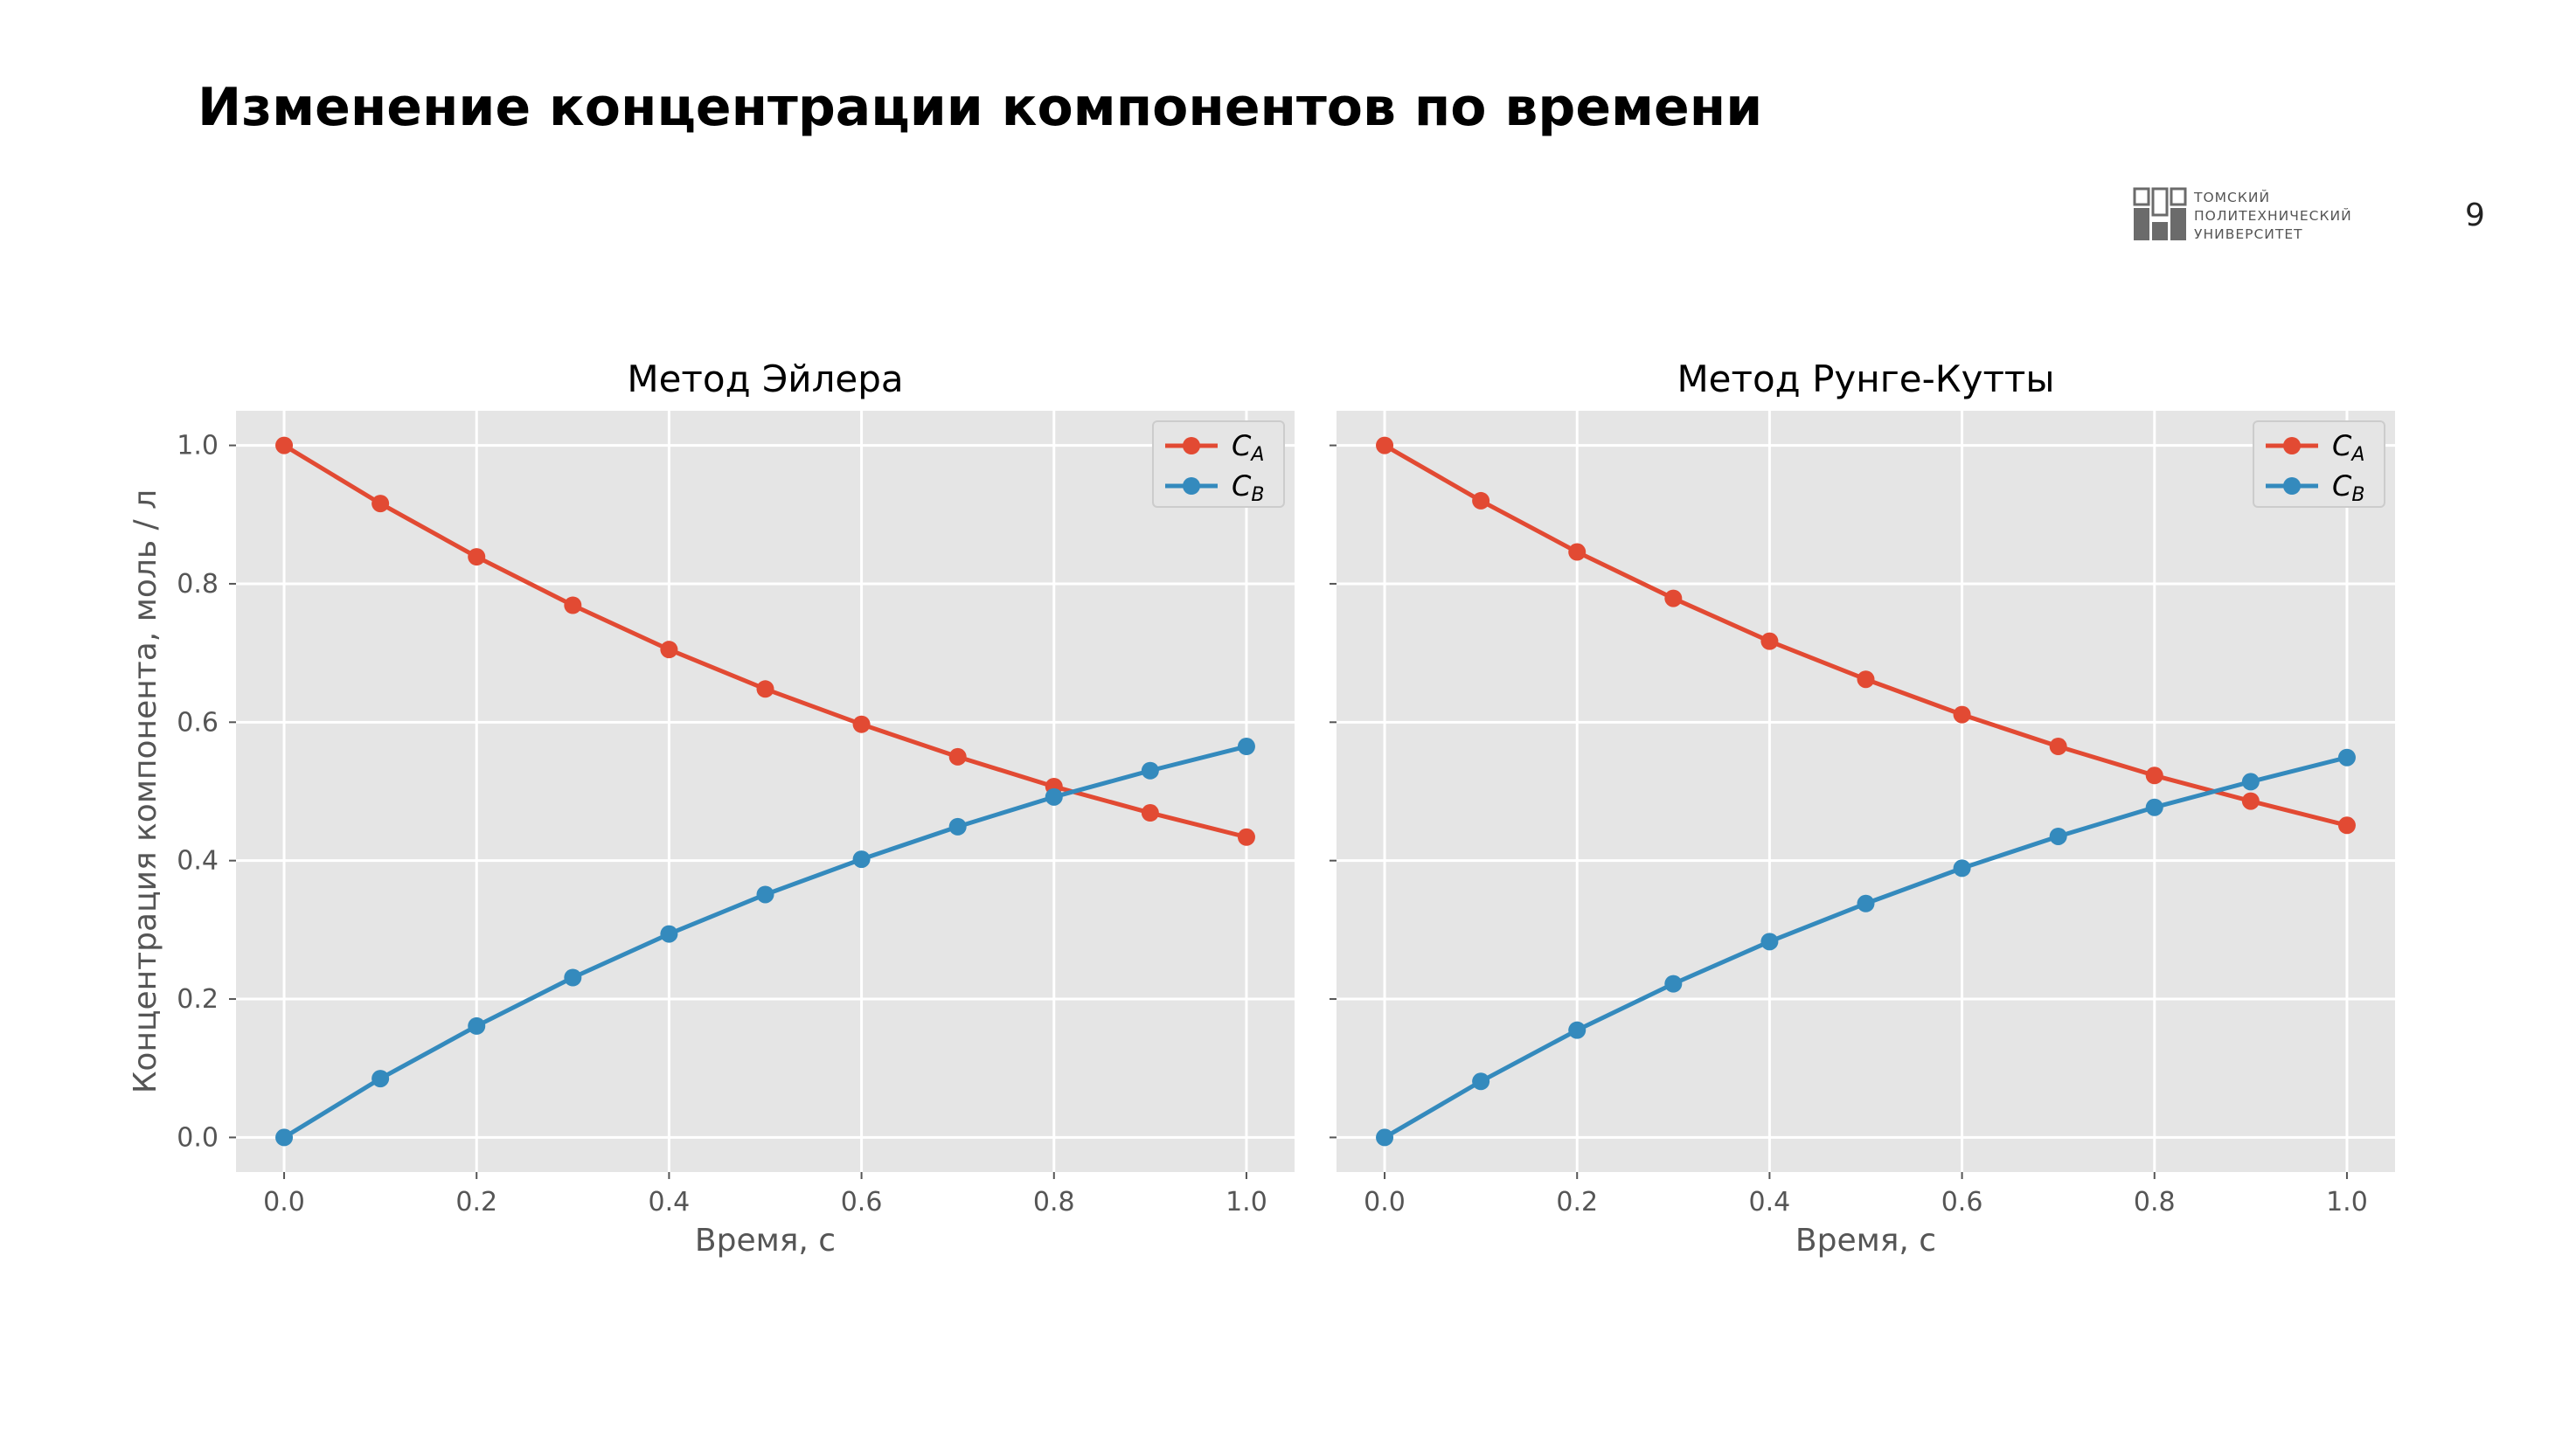 The width and height of the screenshot is (2576, 1429). I want to click on y-tick-label: 0.6, so click(198, 722).